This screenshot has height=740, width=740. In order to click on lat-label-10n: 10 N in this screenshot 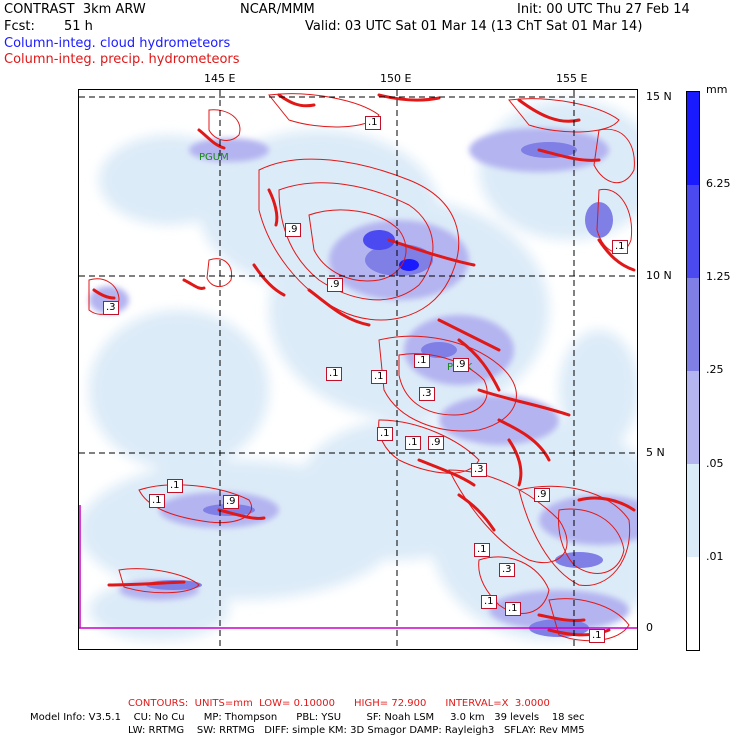, I will do `click(659, 275)`.